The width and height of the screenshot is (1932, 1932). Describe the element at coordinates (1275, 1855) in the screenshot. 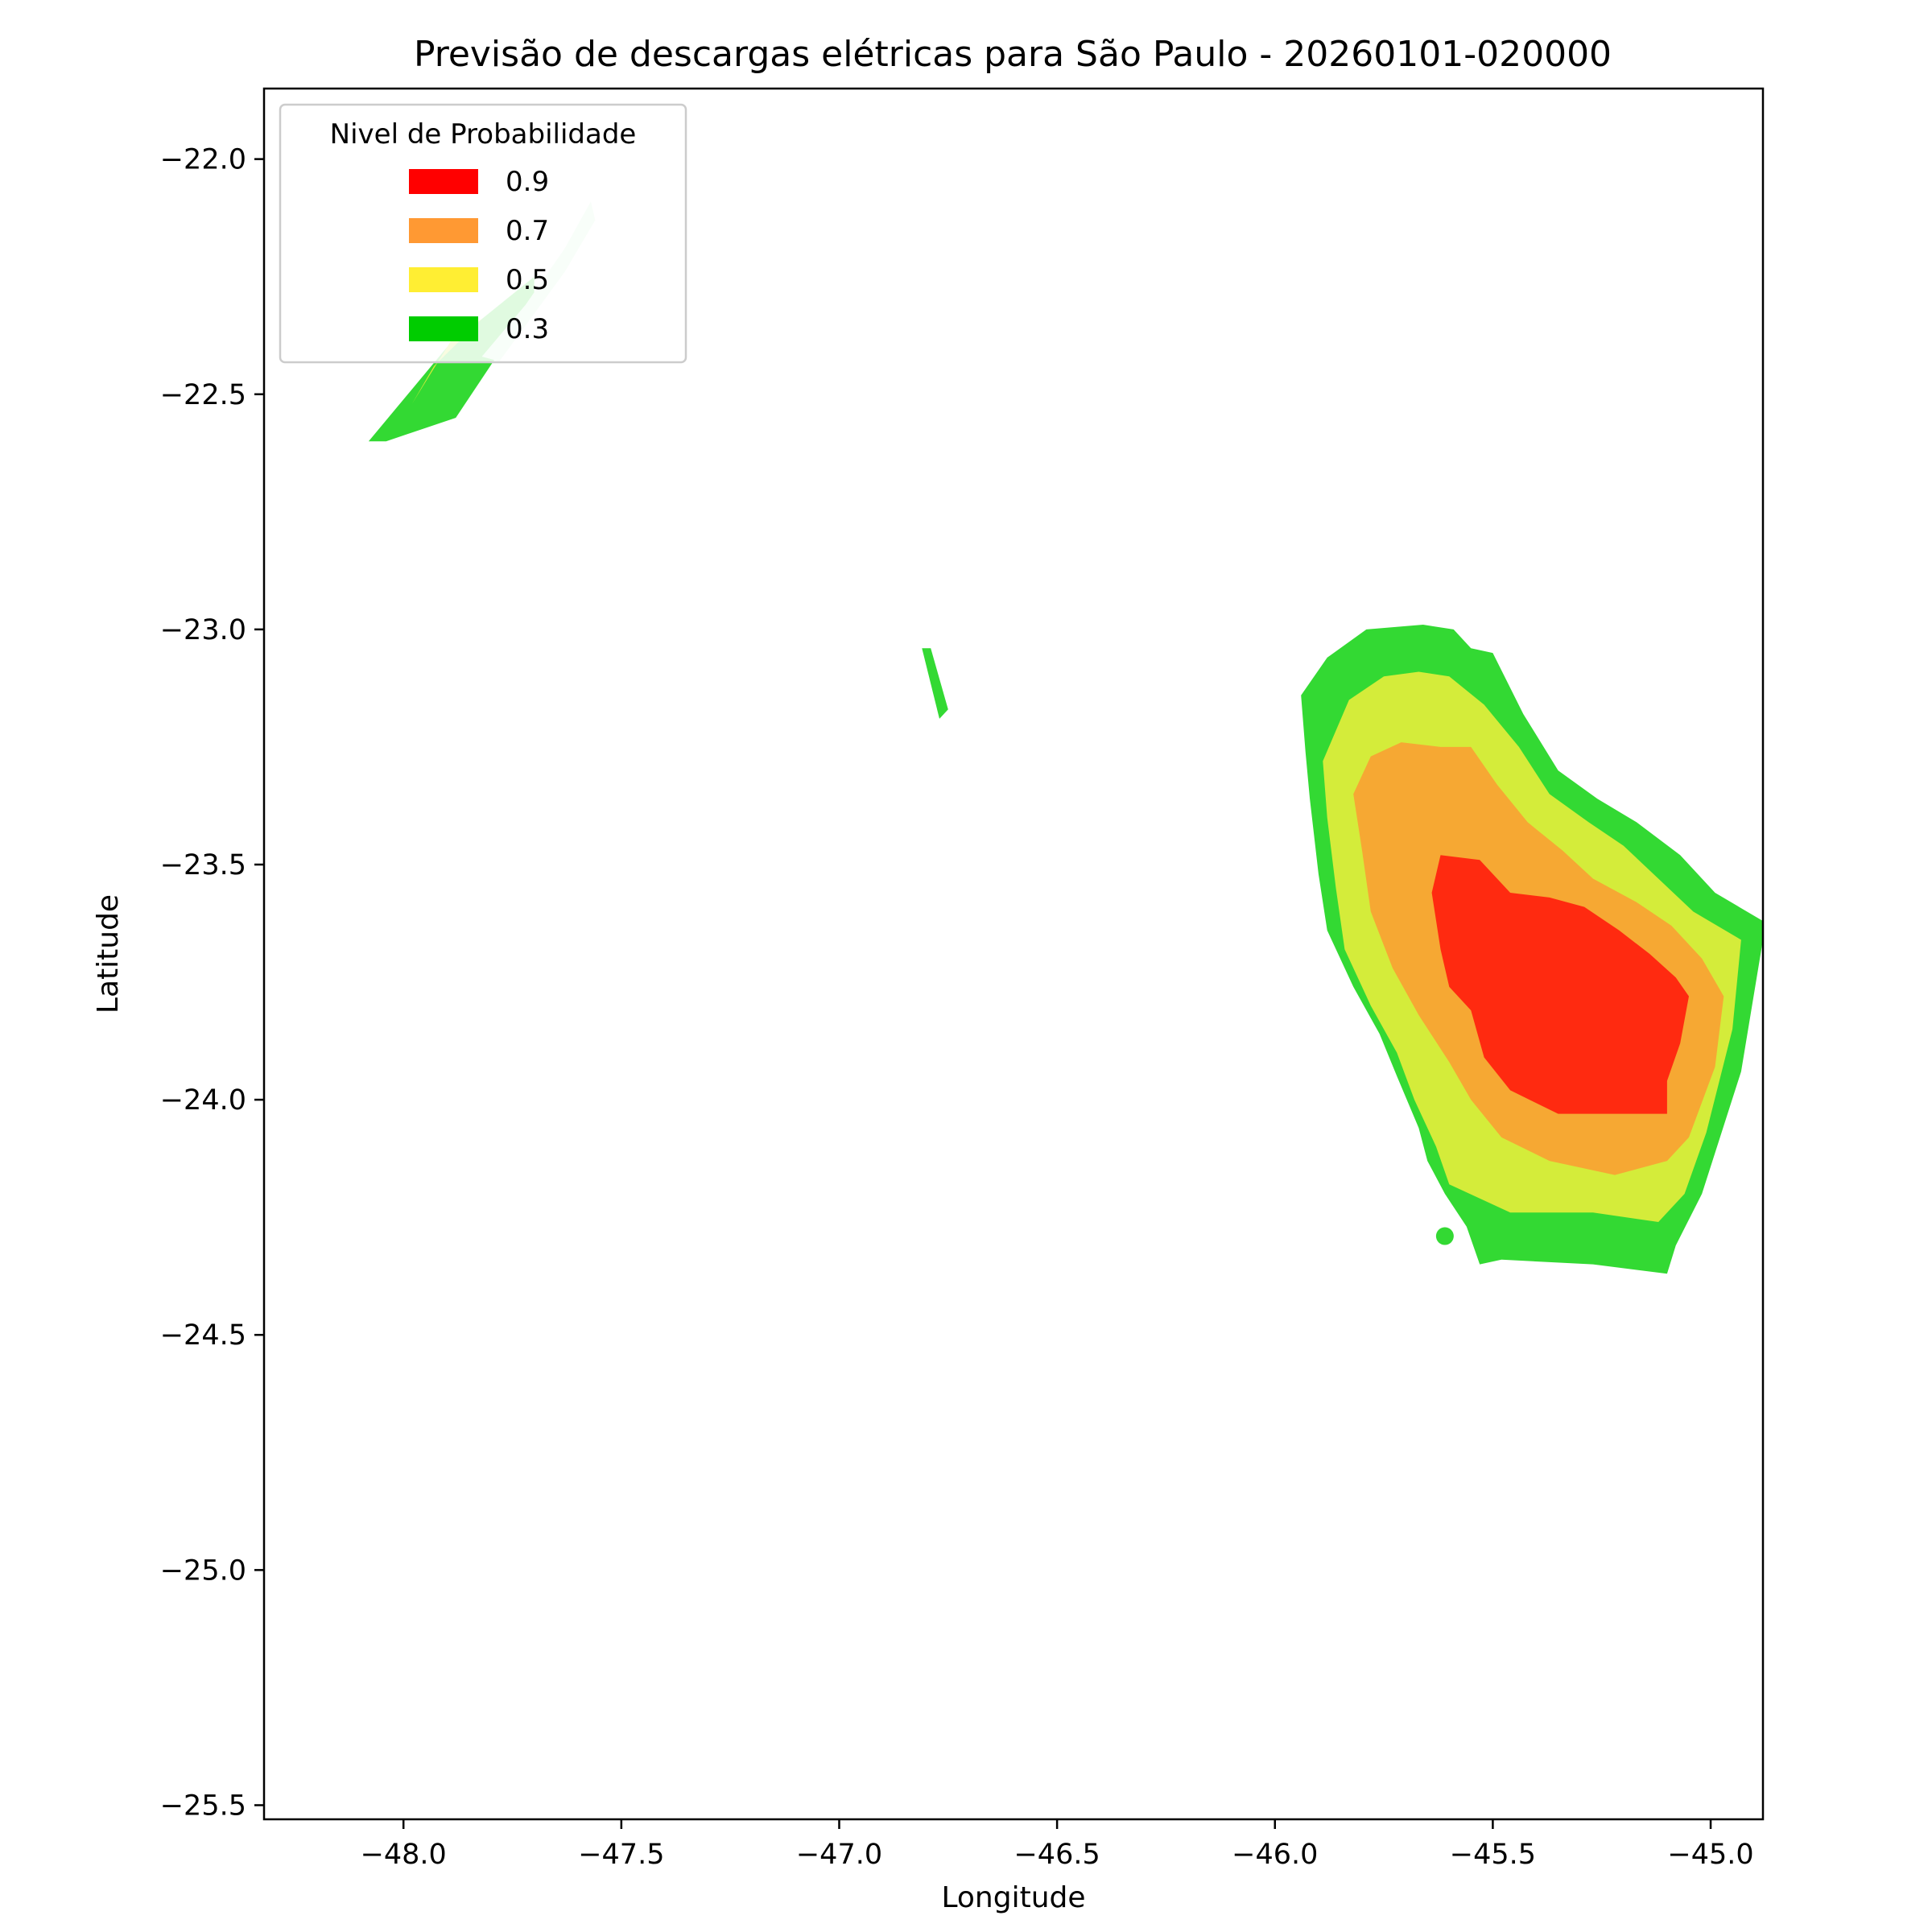

I see `x-tick-label: −46.0` at that location.